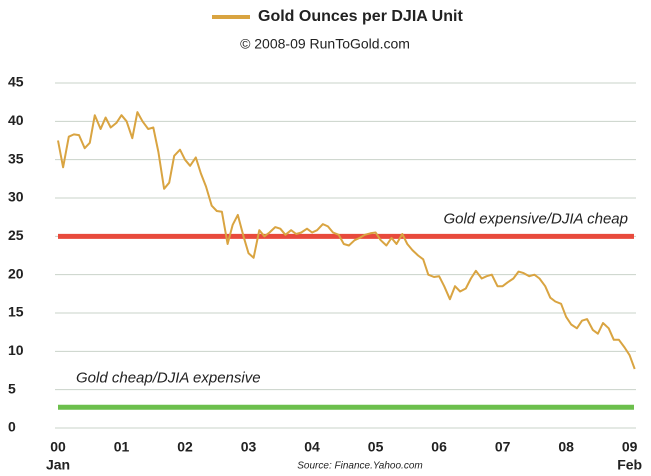 The height and width of the screenshot is (476, 651). Describe the element at coordinates (249, 447) in the screenshot. I see `x-tick-label: 03` at that location.